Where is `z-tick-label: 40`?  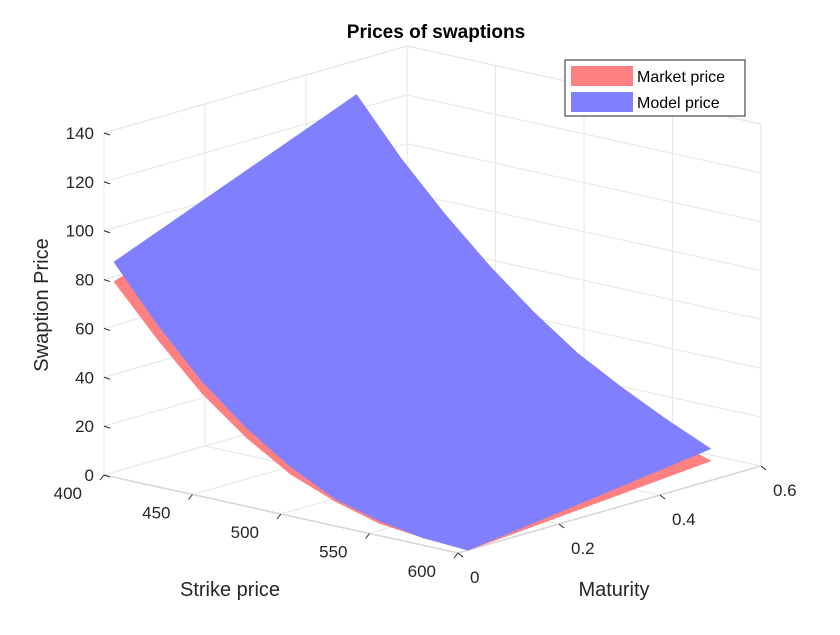 z-tick-label: 40 is located at coordinates (84, 377).